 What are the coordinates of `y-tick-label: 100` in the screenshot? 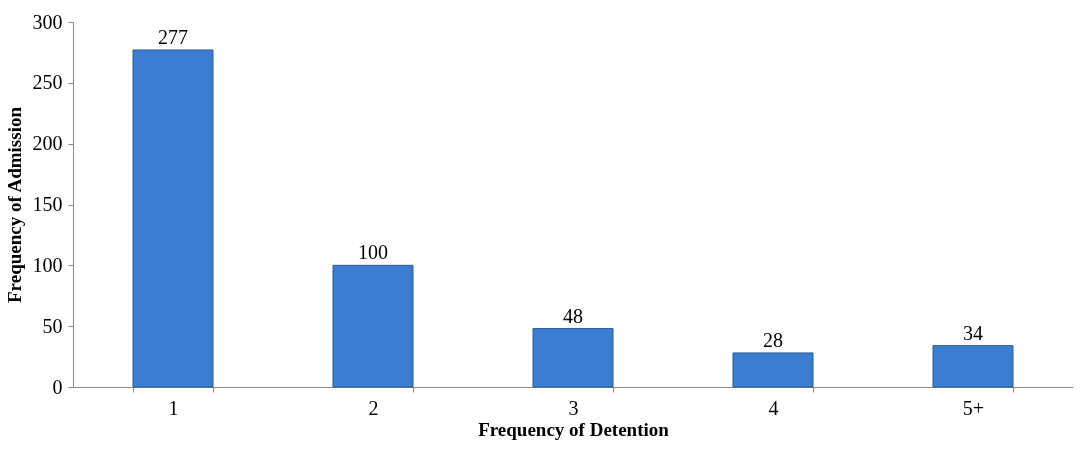 It's located at (47, 264).